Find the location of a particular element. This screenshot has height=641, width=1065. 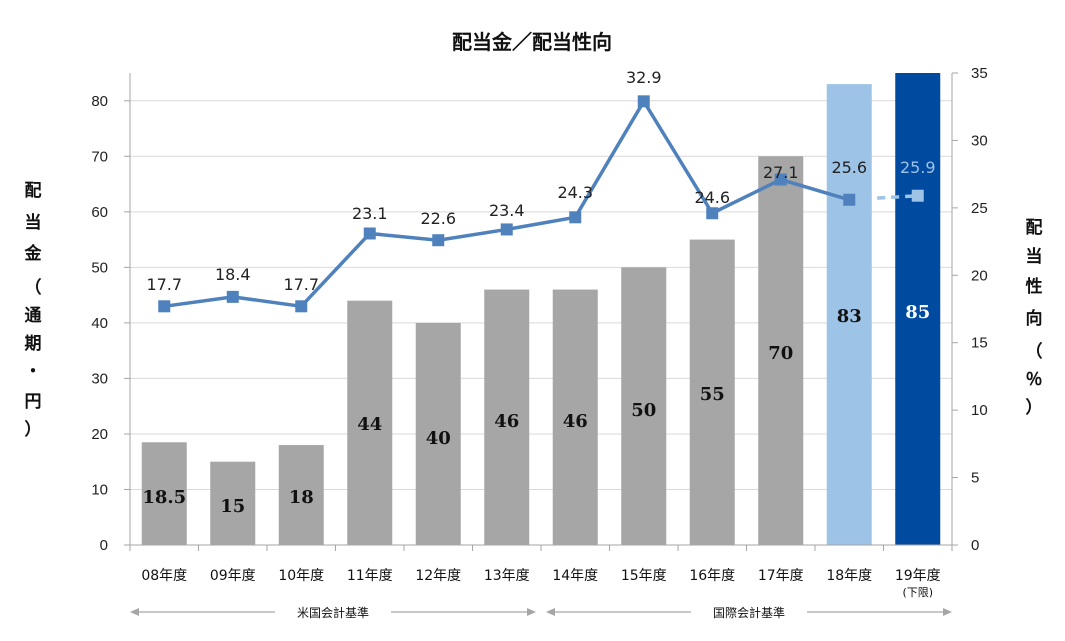

y-left-tick-label: 50 is located at coordinates (99, 267).